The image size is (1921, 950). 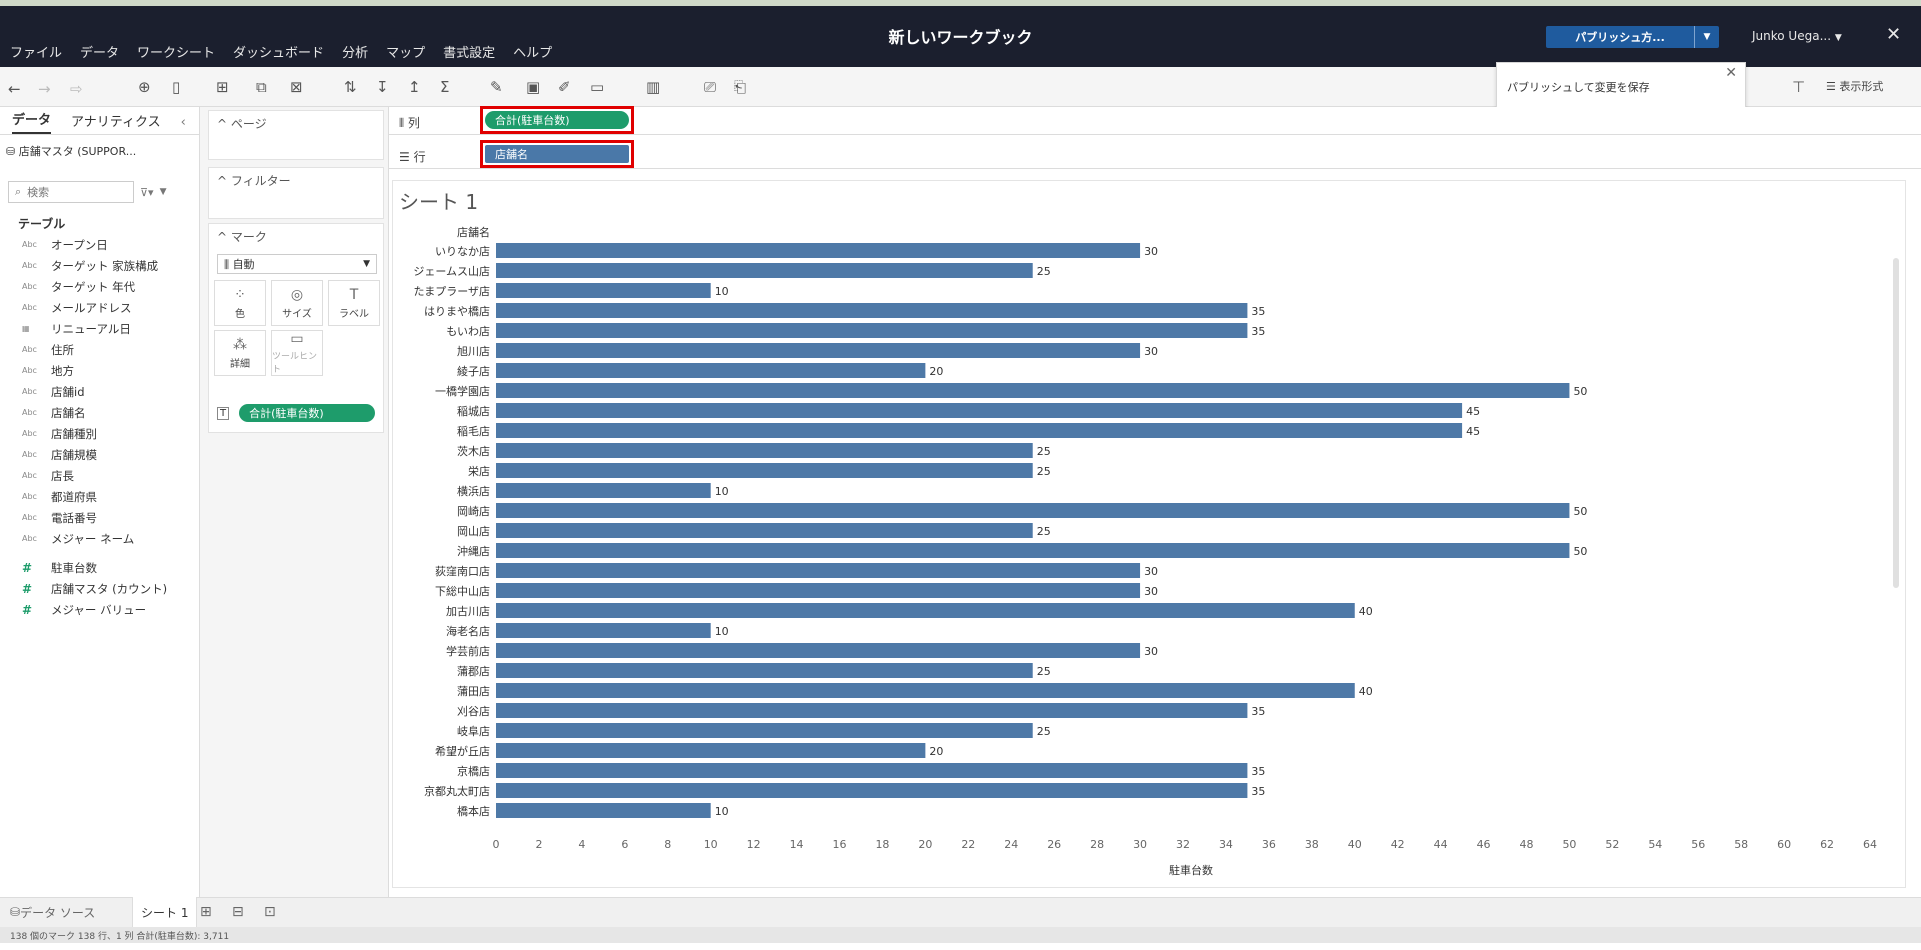 I want to click on presentation-icon: ⎗, so click(x=740, y=87).